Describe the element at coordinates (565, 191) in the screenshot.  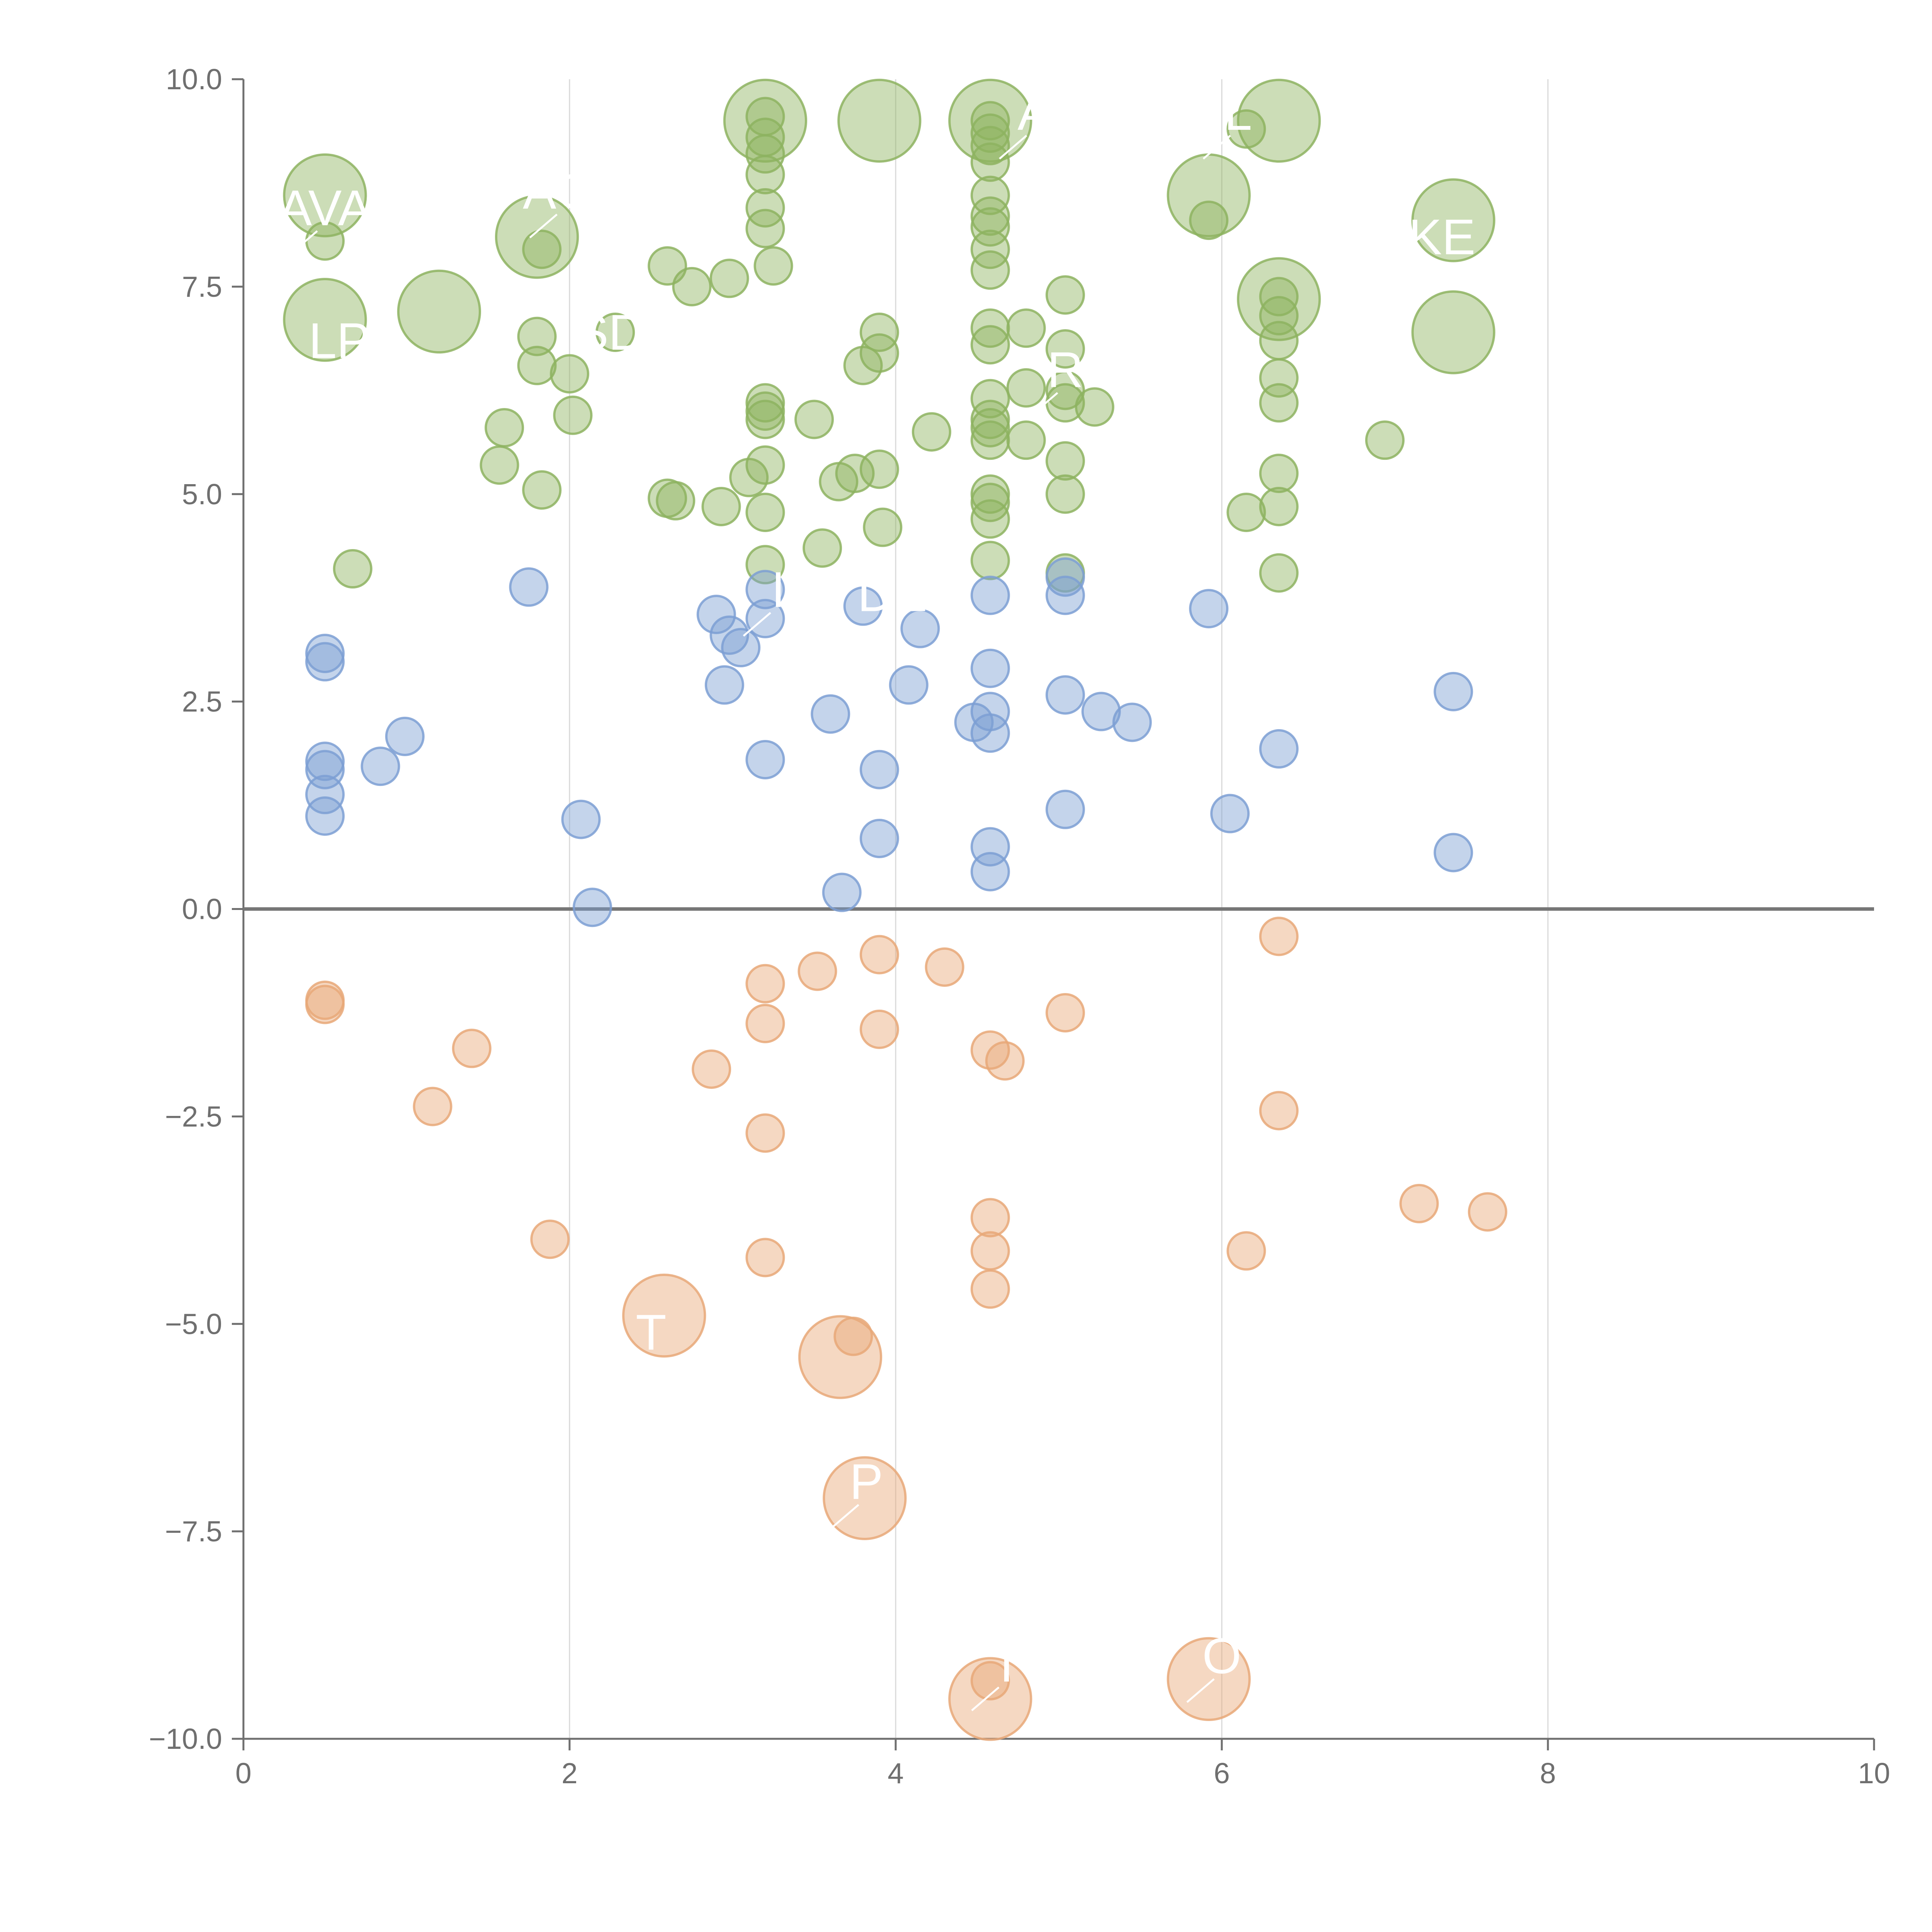
I see `annotation-label: ACI` at that location.